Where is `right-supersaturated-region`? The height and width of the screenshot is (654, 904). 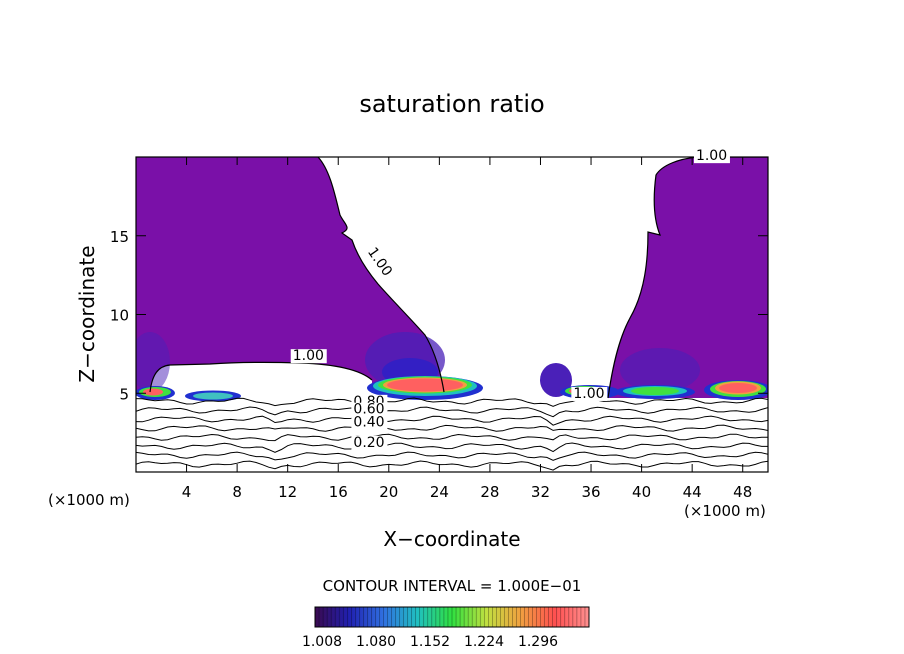
right-supersaturated-region is located at coordinates (688, 277).